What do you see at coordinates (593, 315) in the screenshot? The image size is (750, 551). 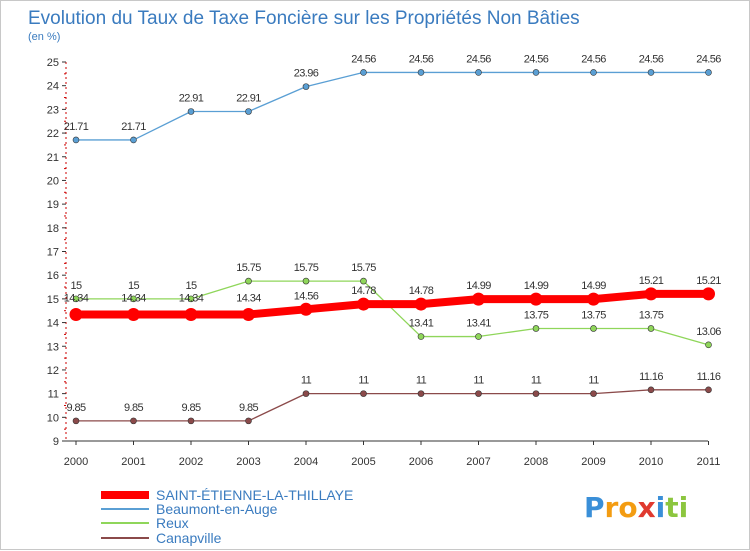 I see `data-label: 13.75` at bounding box center [593, 315].